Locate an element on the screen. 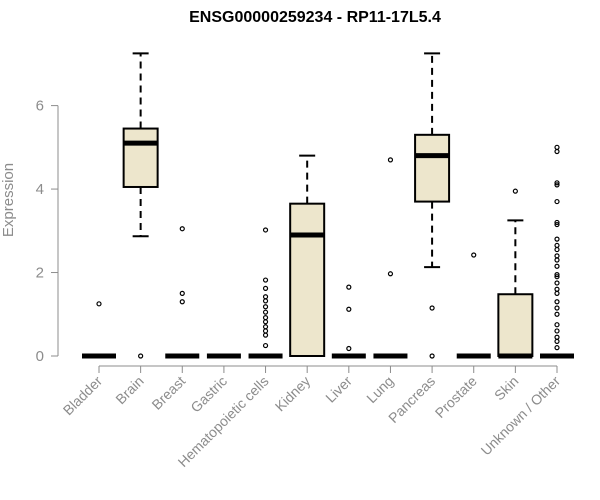 The height and width of the screenshot is (500, 600). x-tick-label: Brain is located at coordinates (129, 390).